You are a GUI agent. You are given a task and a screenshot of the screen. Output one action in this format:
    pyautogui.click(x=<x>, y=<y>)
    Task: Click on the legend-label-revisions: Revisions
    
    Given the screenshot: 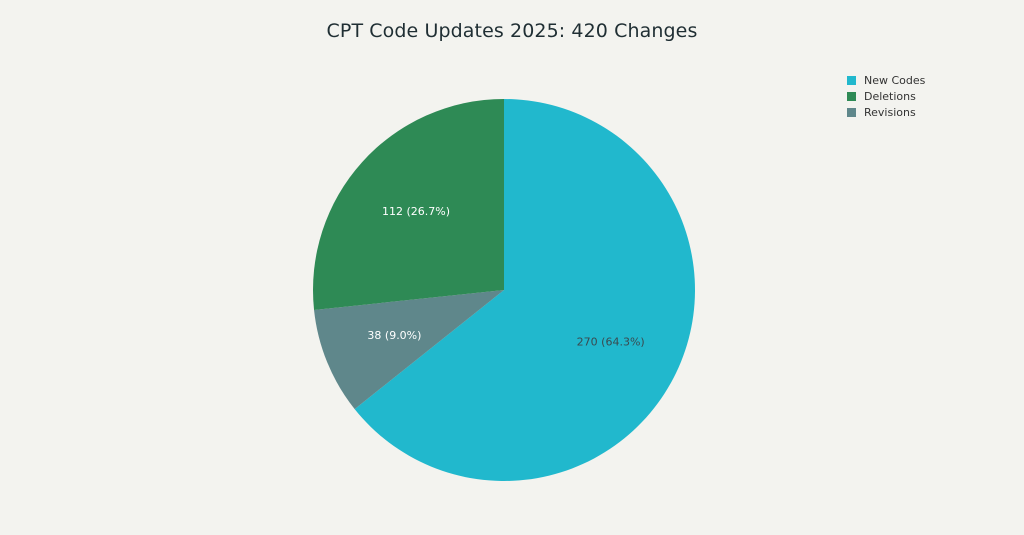 What is the action you would take?
    pyautogui.click(x=890, y=112)
    